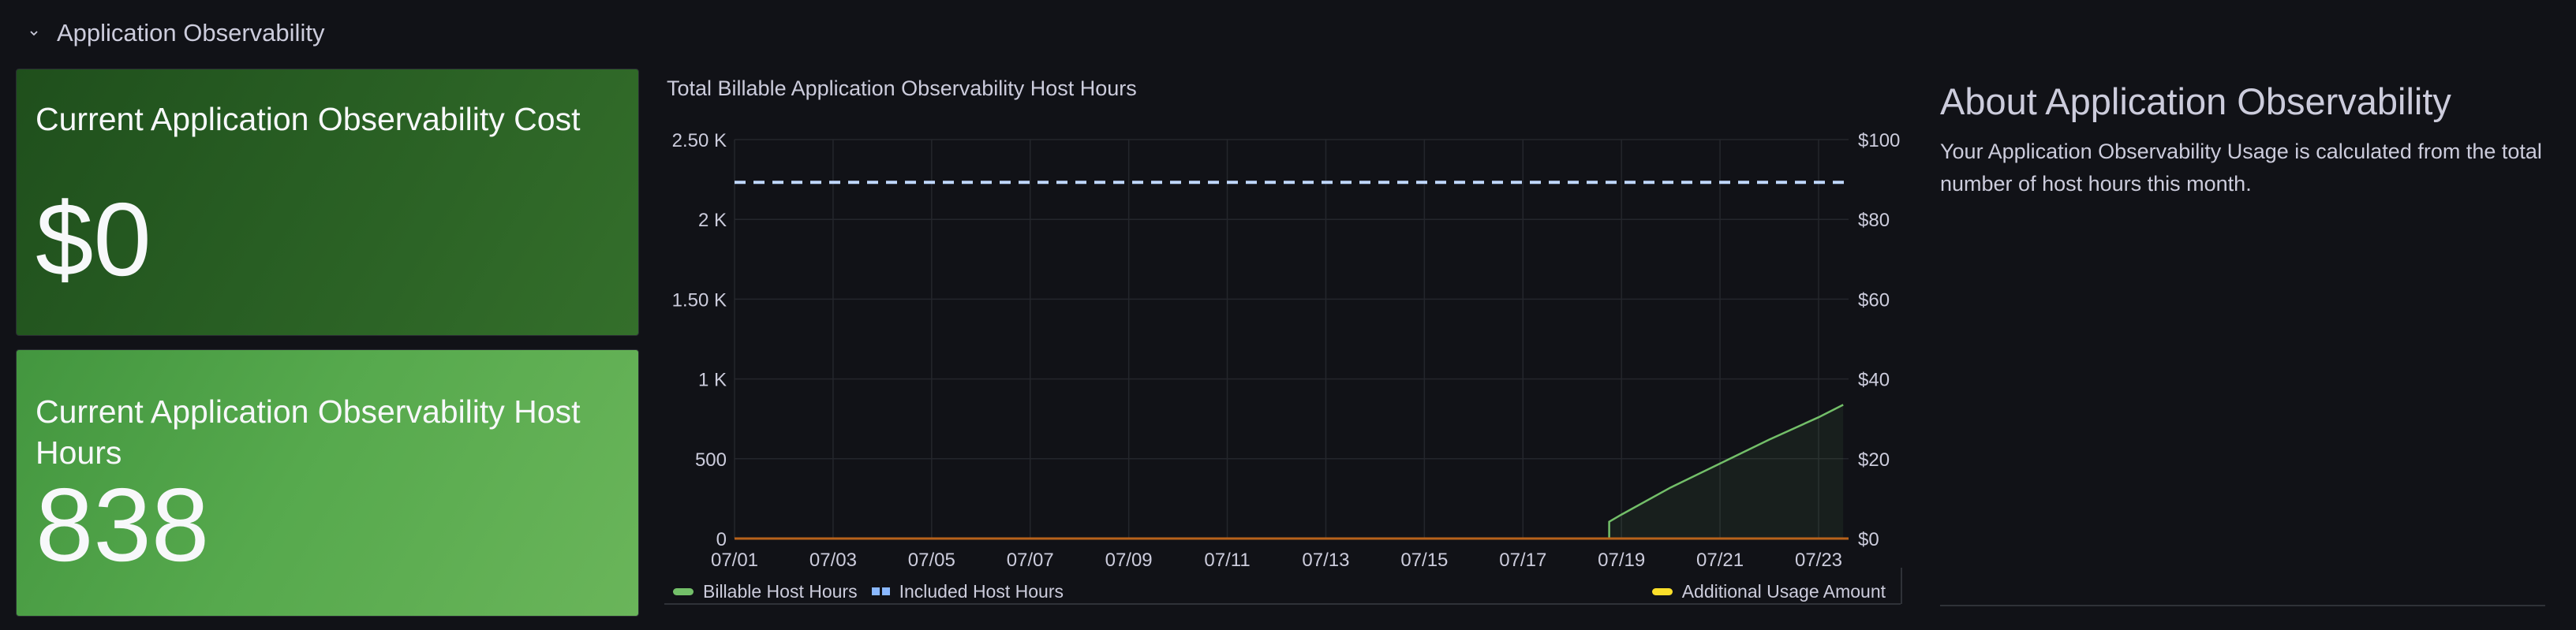 The height and width of the screenshot is (630, 2576). Describe the element at coordinates (711, 460) in the screenshot. I see `y-axis-tick-left: 500` at that location.